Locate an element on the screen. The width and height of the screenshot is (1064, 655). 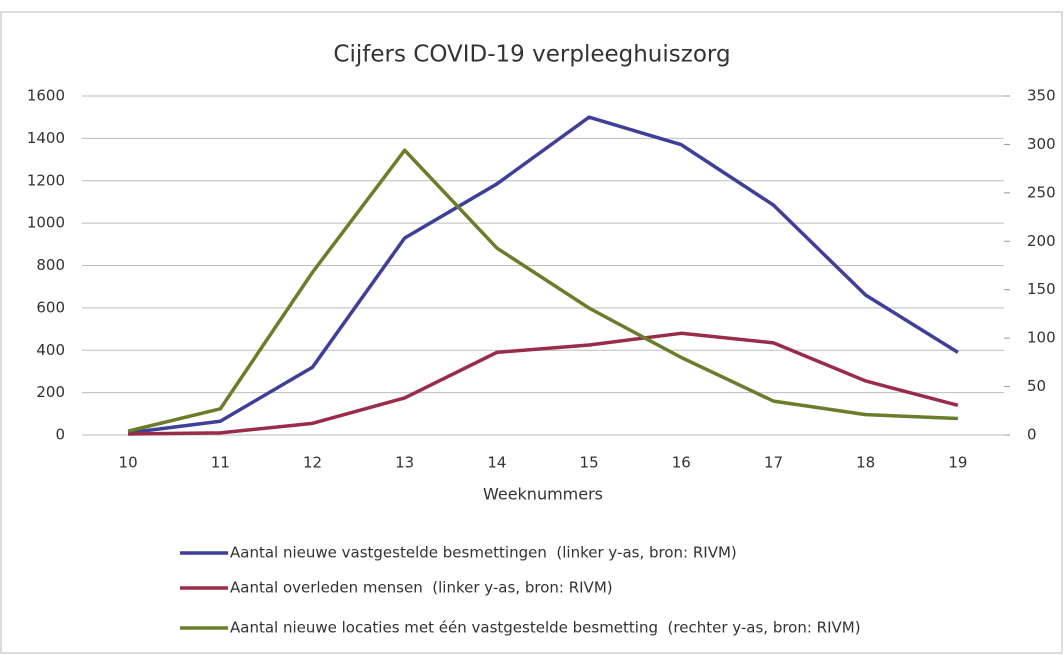
y-tick-label: 400 is located at coordinates (50, 350).